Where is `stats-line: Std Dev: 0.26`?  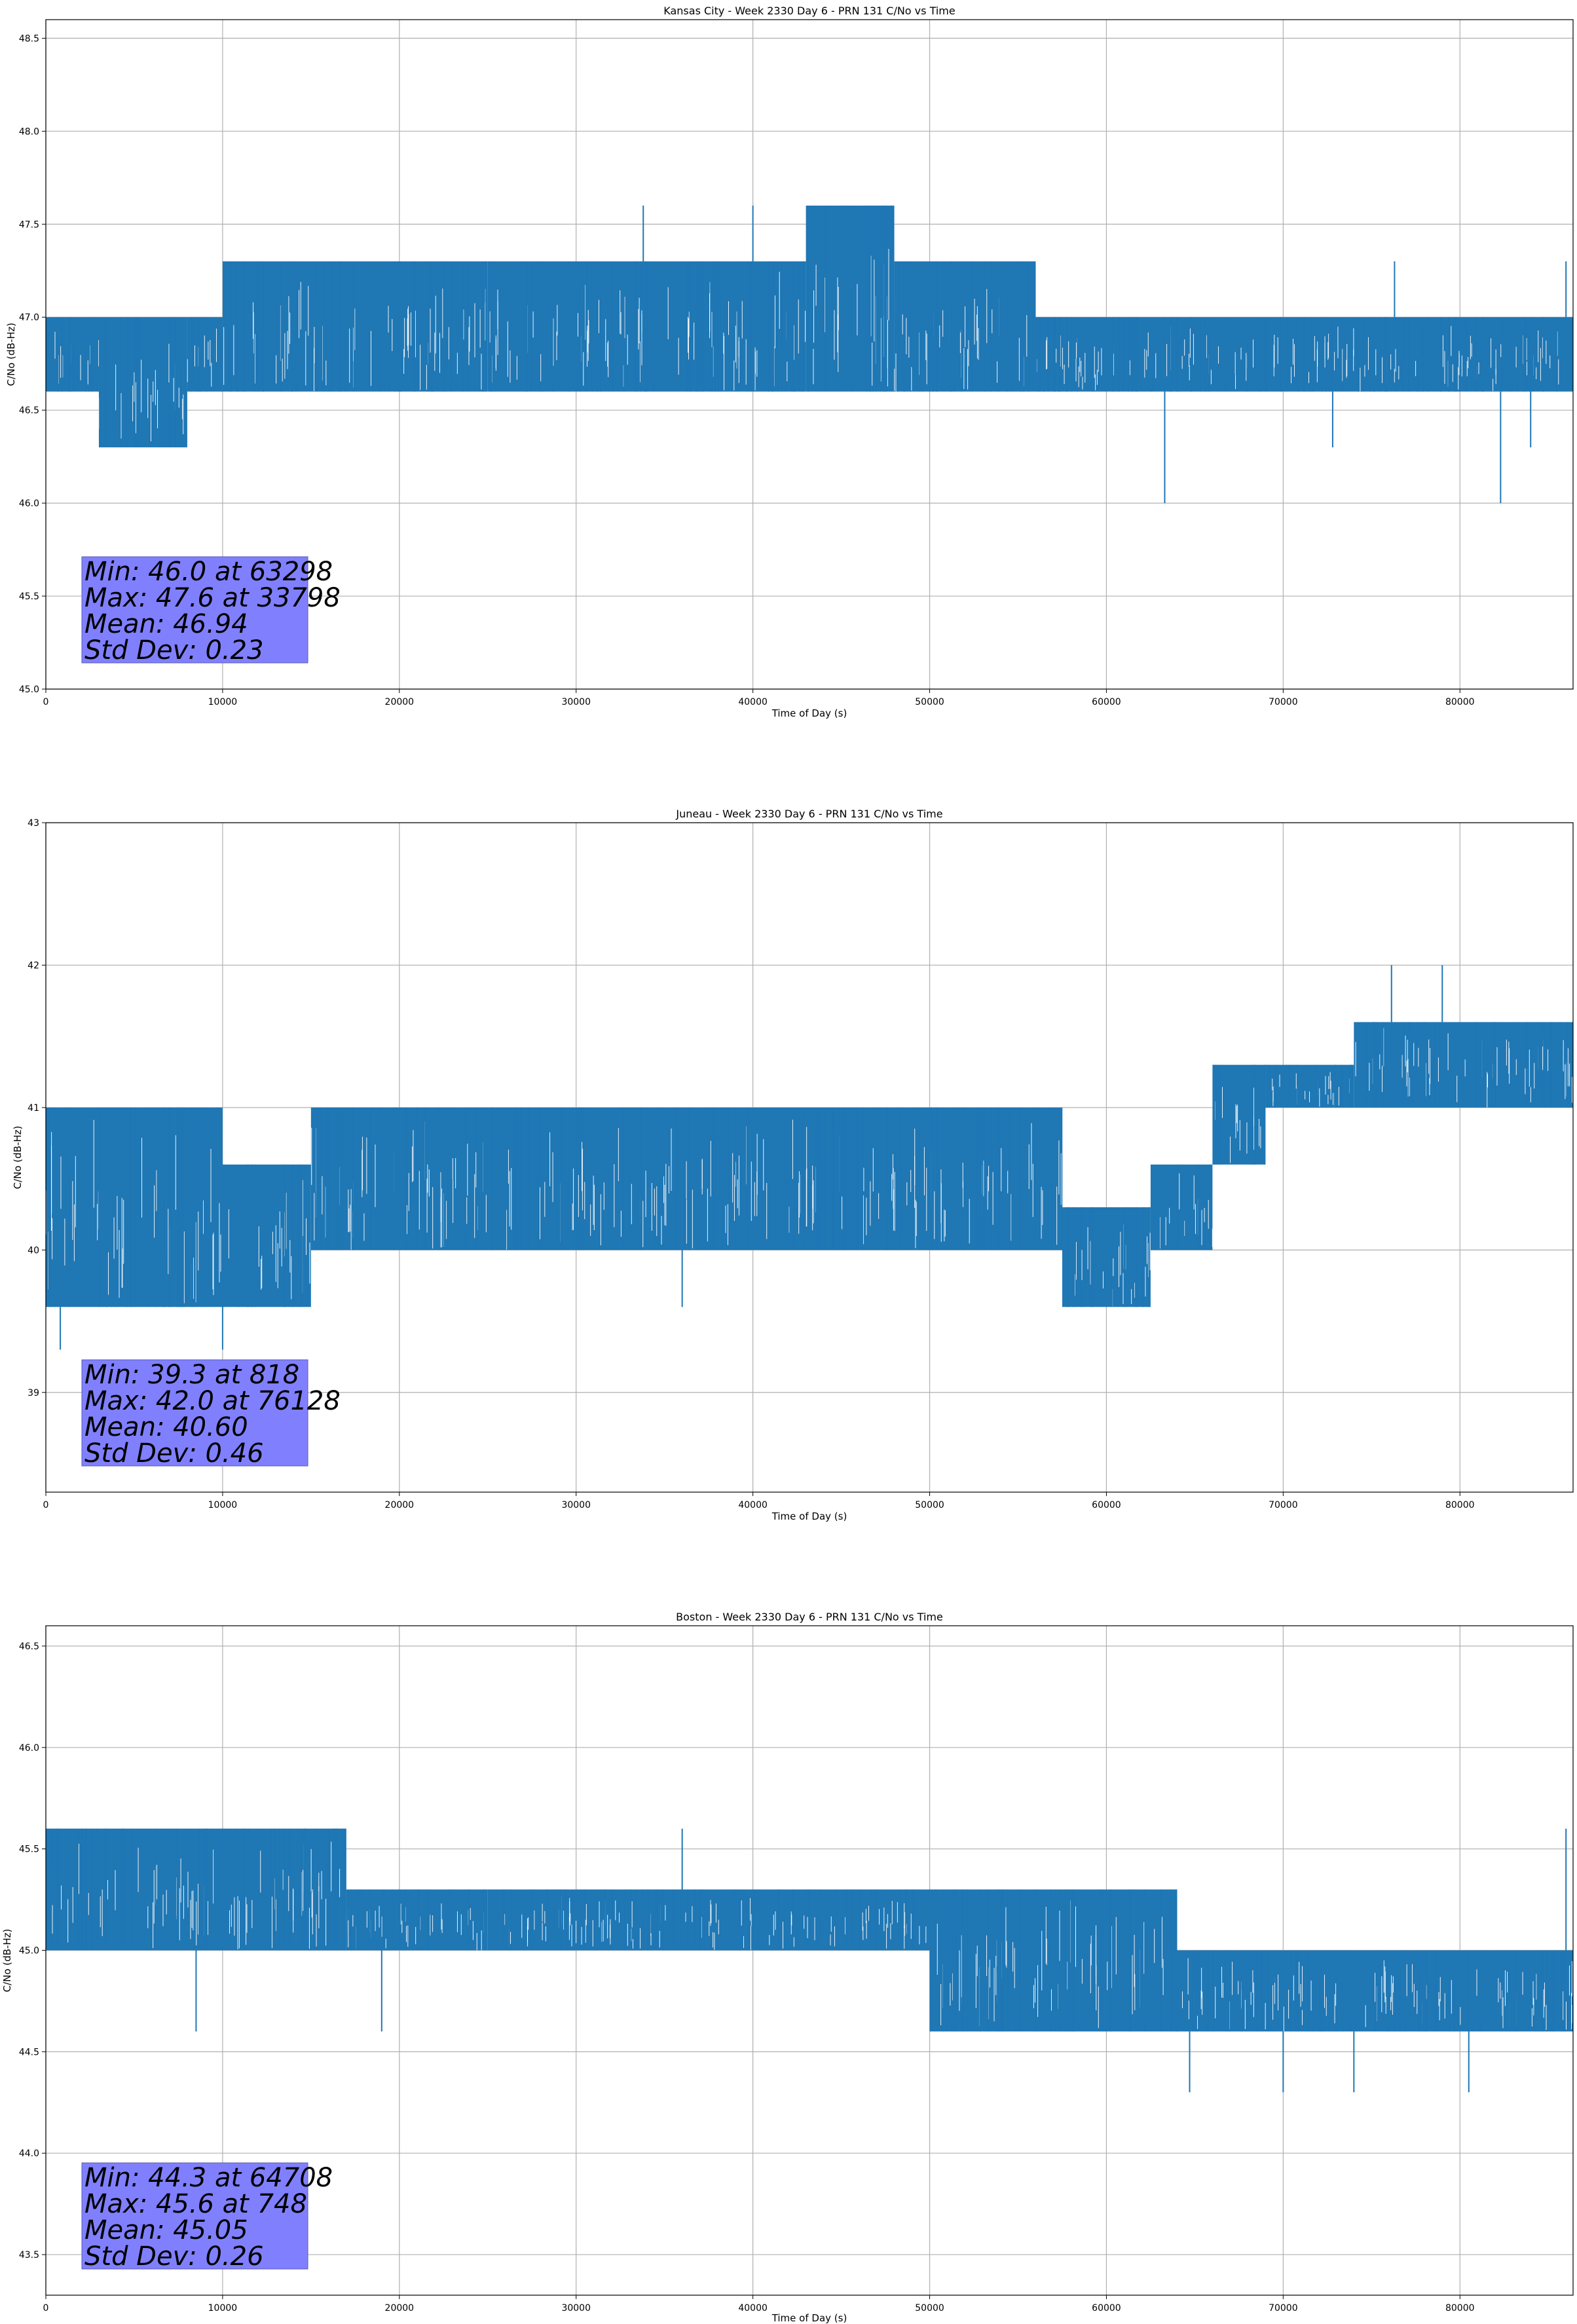 stats-line: Std Dev: 0.26 is located at coordinates (174, 2256).